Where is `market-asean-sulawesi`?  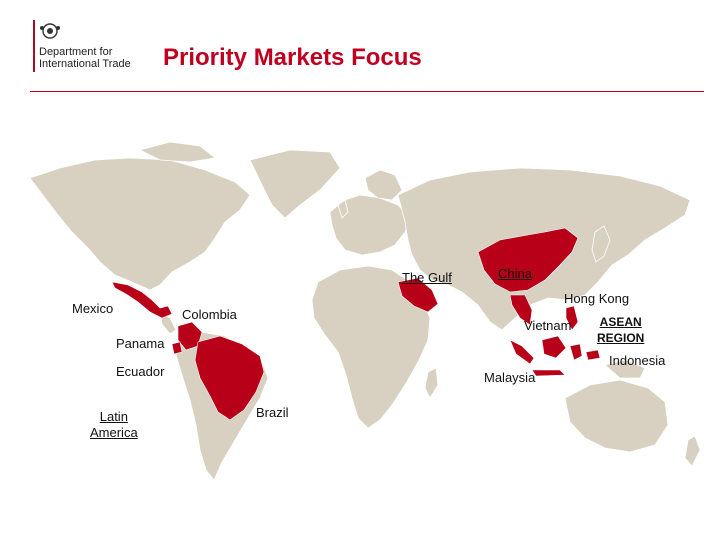 market-asean-sulawesi is located at coordinates (576, 352).